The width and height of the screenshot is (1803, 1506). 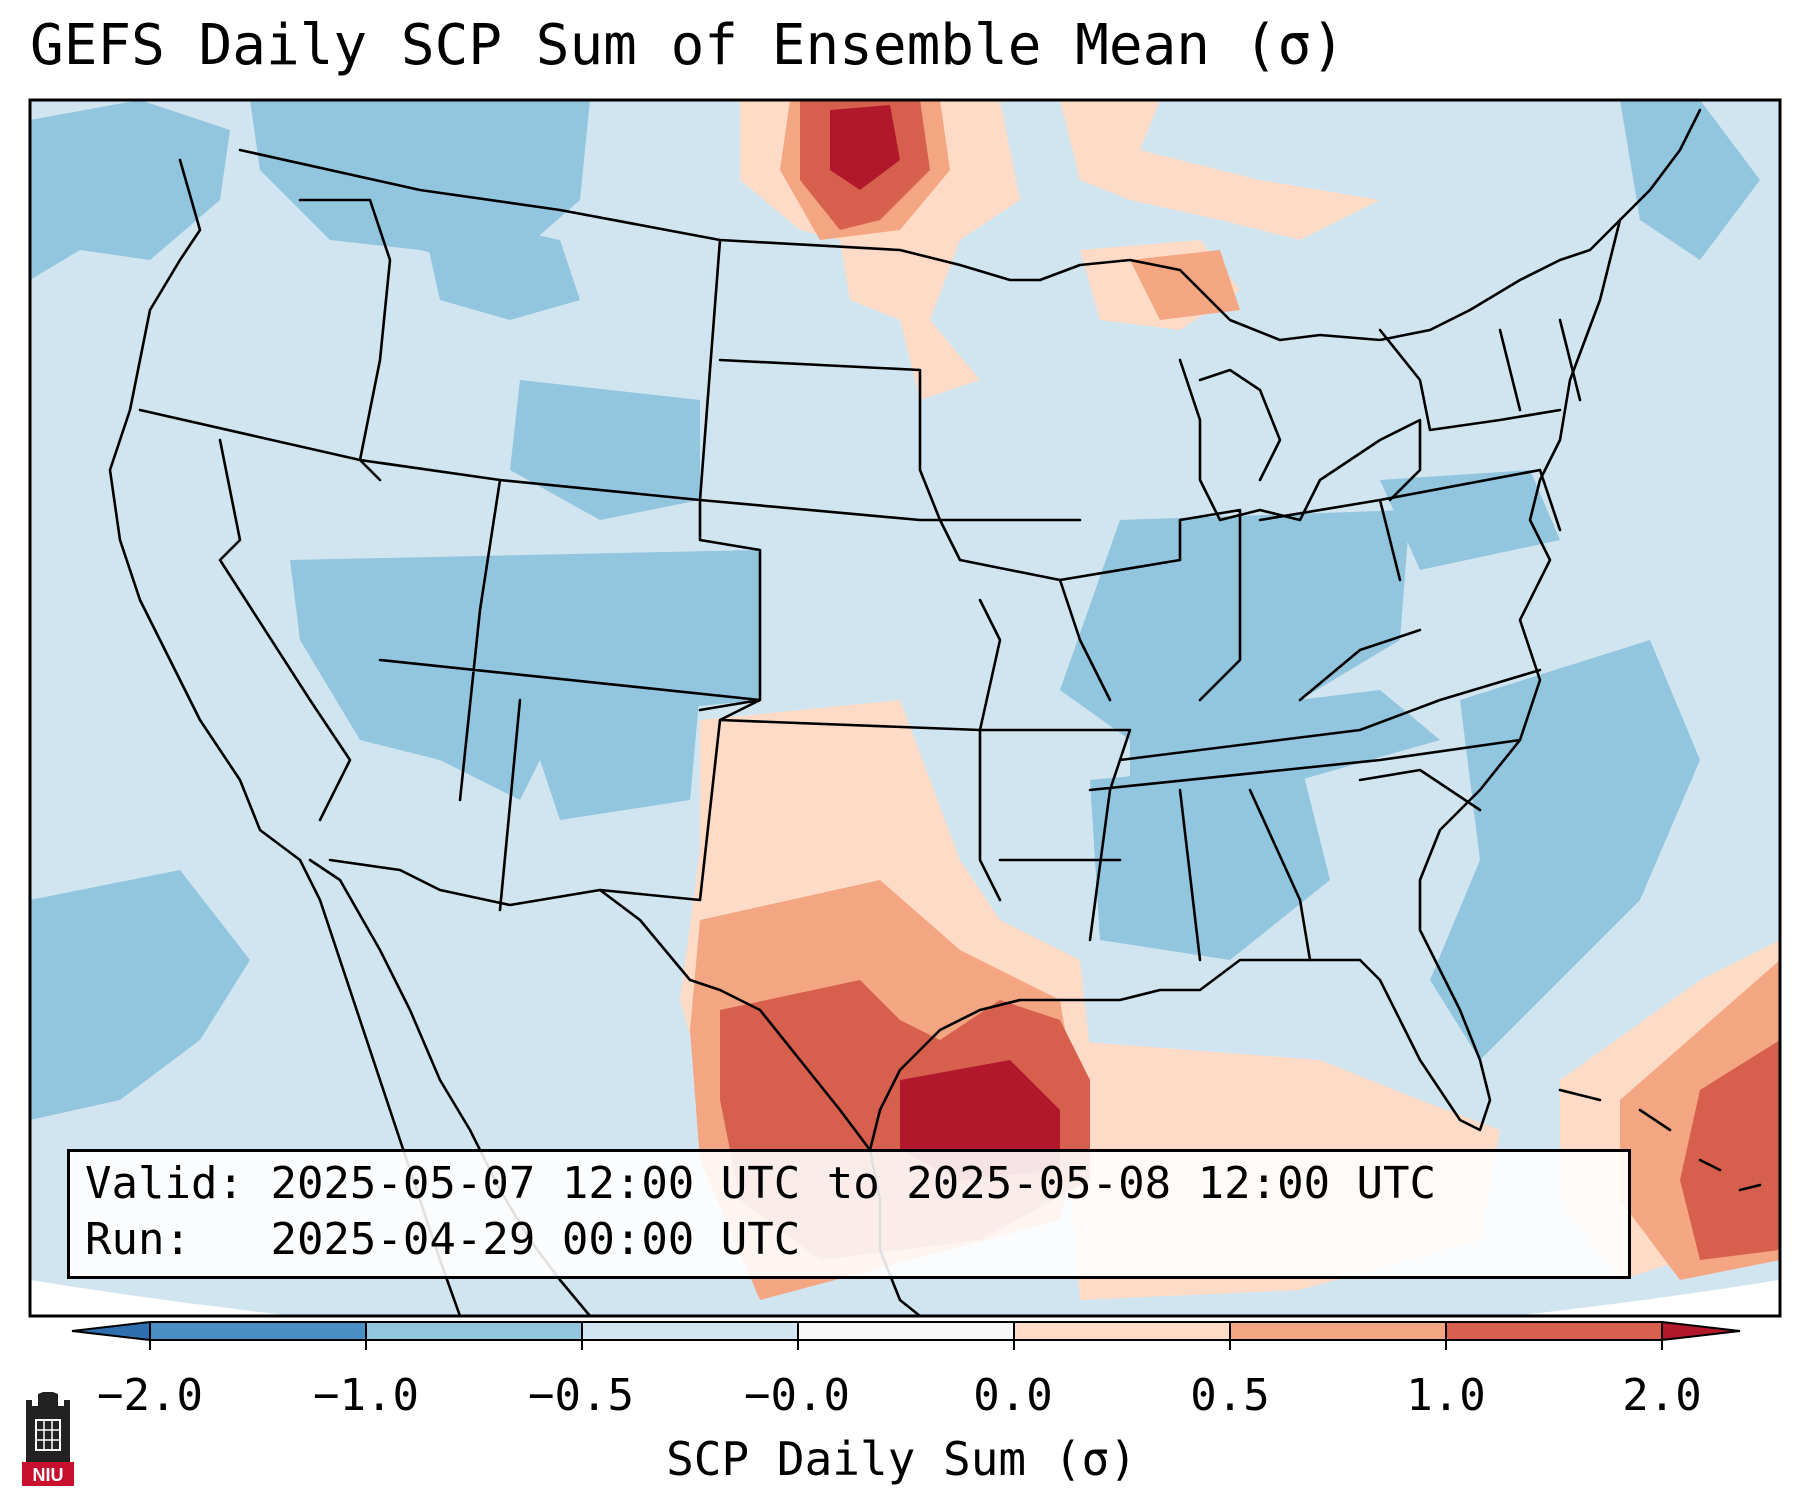 What do you see at coordinates (164, 1183) in the screenshot?
I see `valid-label: Valid:` at bounding box center [164, 1183].